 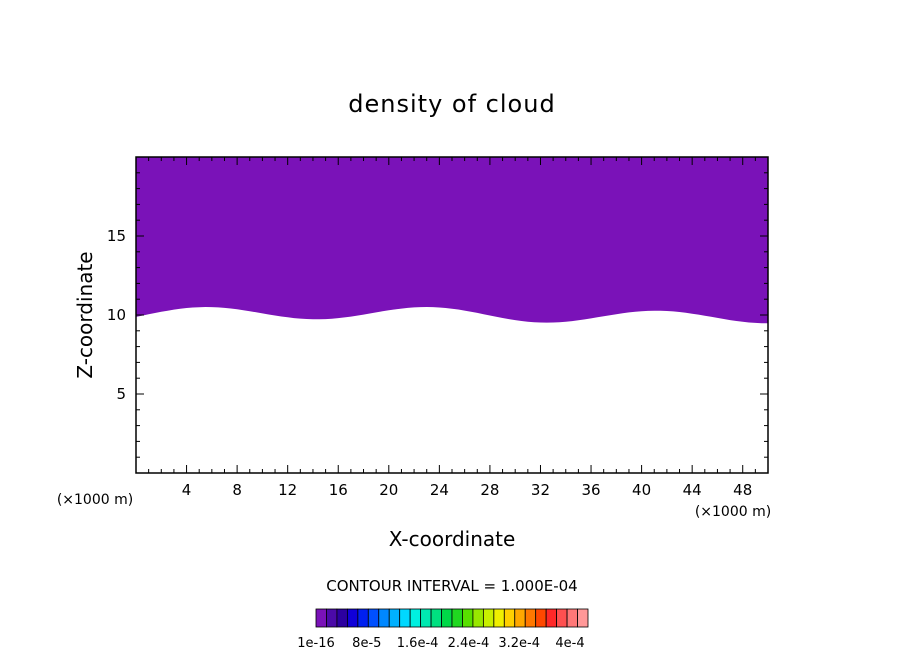 I want to click on colorbar-label: 8e-5, so click(x=366, y=643).